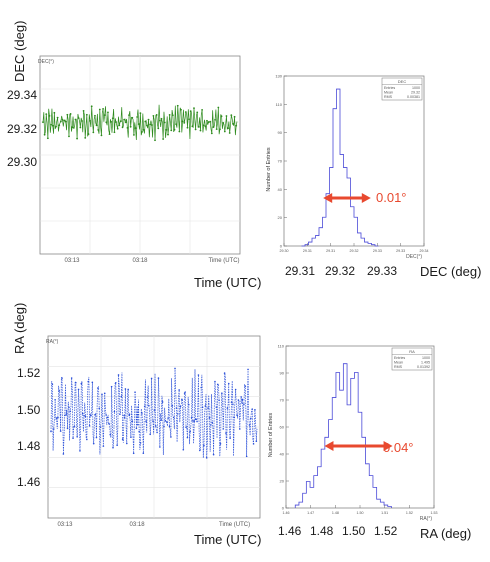 The width and height of the screenshot is (490, 562). Describe the element at coordinates (140, 122) in the screenshot. I see `series-line` at that location.